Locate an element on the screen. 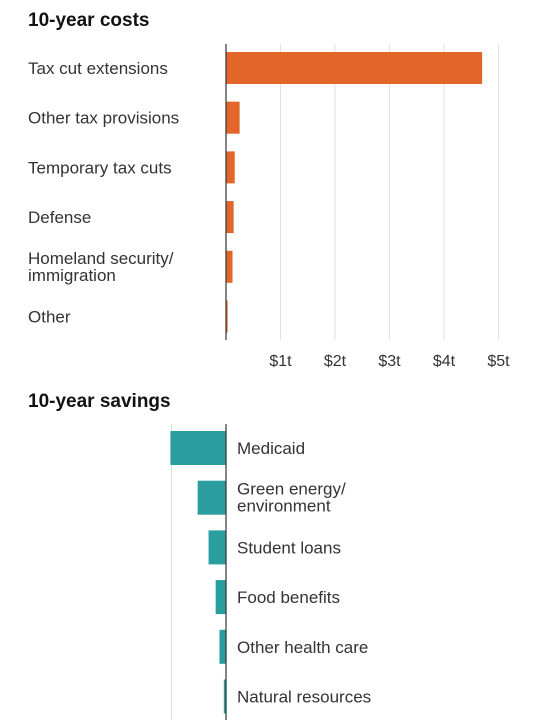  costs-category-label: Other is located at coordinates (49, 317).